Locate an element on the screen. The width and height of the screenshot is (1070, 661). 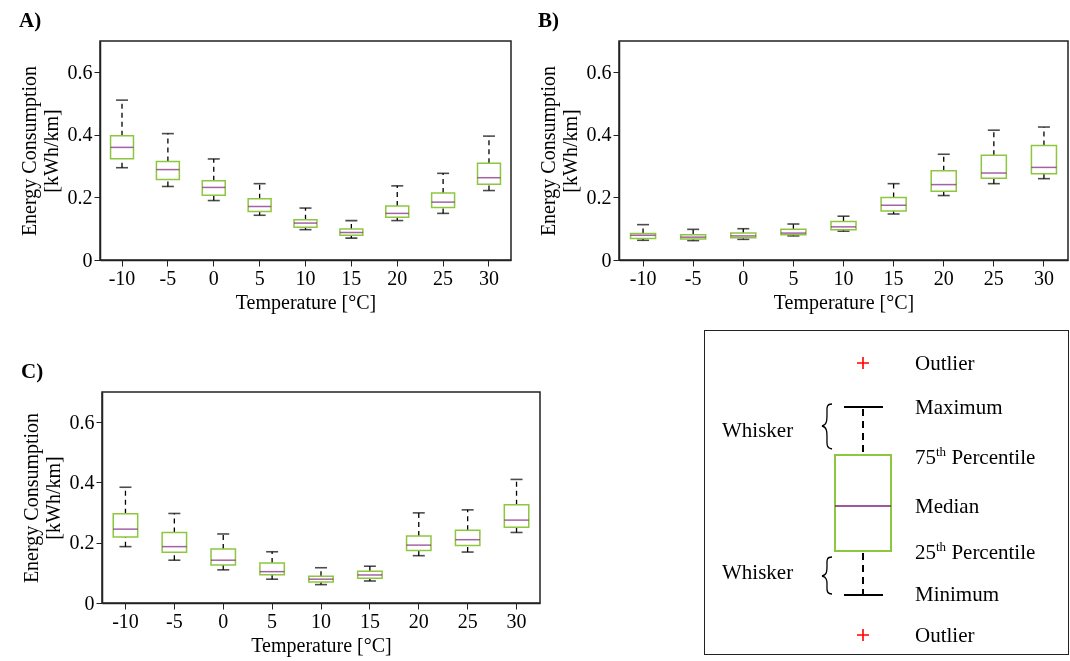
text: Median is located at coordinates (947, 505).